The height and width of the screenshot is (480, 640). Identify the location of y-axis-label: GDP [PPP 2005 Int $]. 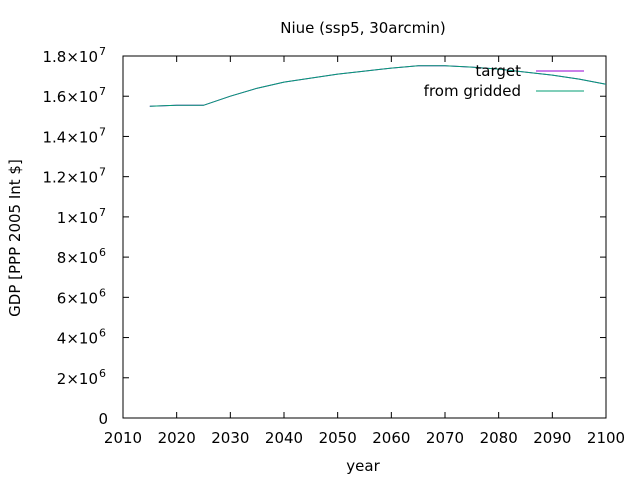
(15, 238).